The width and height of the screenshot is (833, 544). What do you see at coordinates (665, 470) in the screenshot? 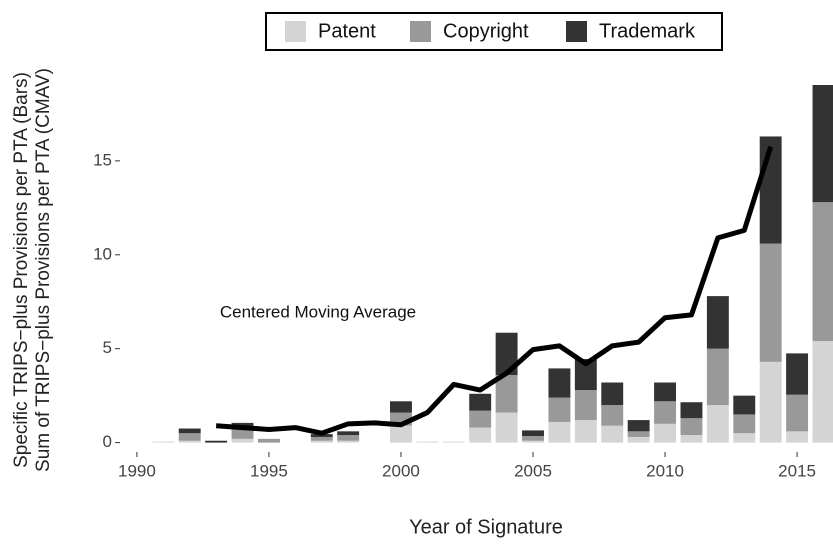
I see `x-tick-label: 2010` at bounding box center [665, 470].